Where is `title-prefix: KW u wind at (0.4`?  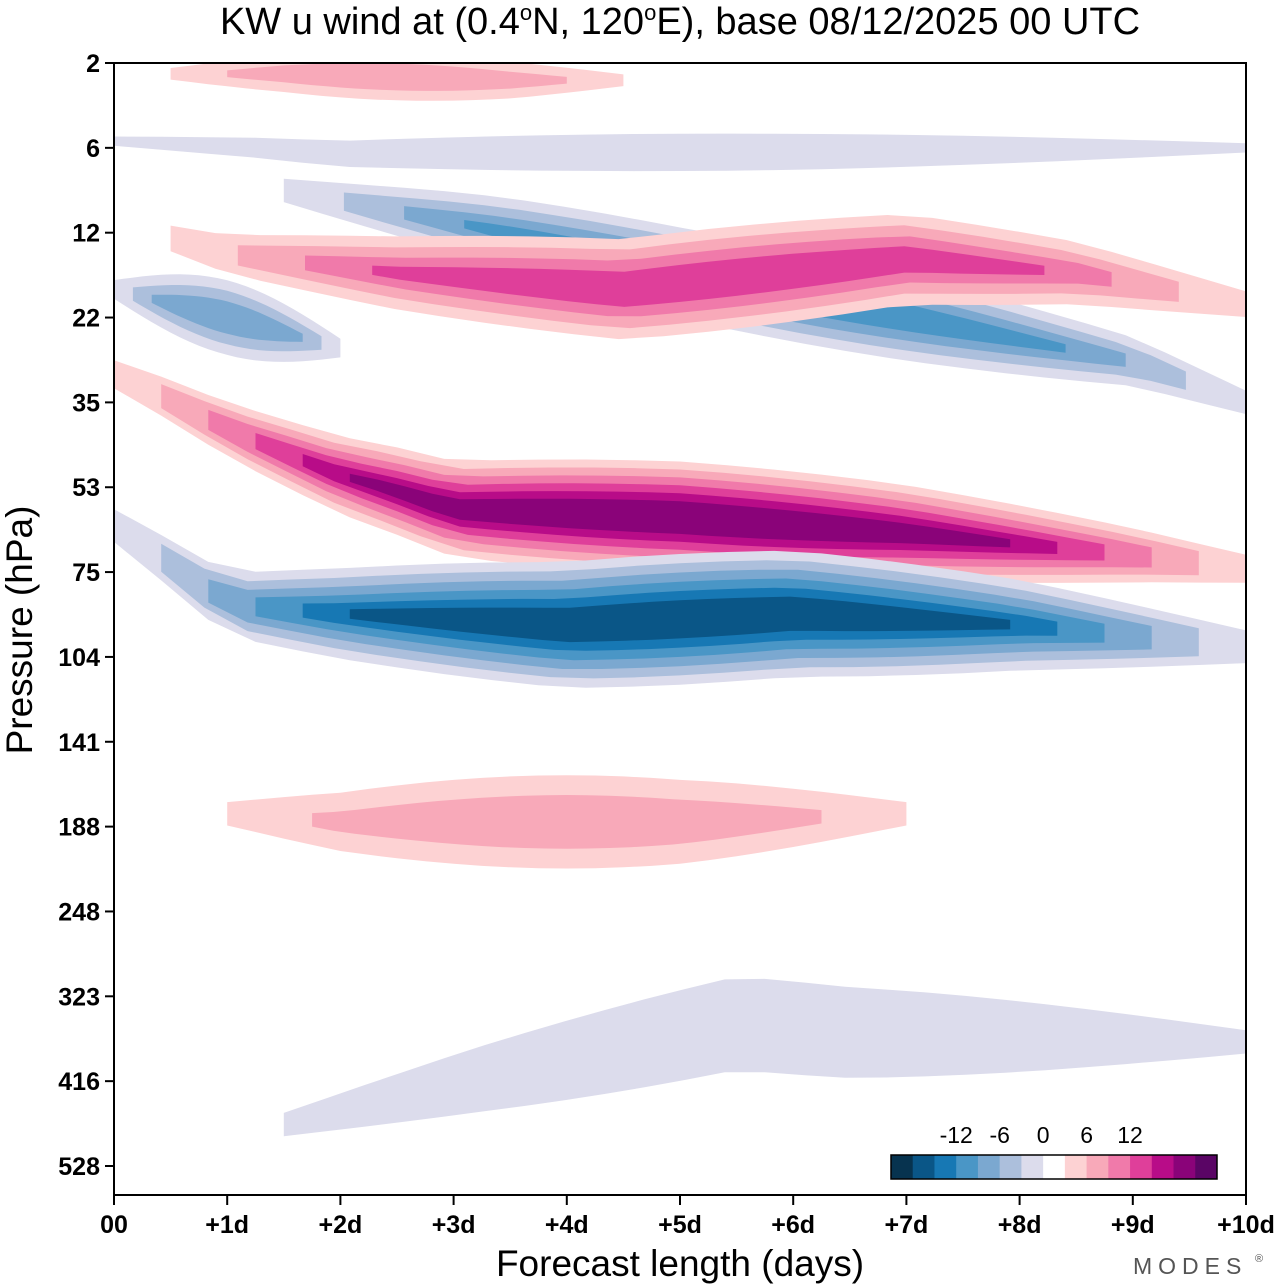
title-prefix: KW u wind at (0.4 is located at coordinates (370, 22).